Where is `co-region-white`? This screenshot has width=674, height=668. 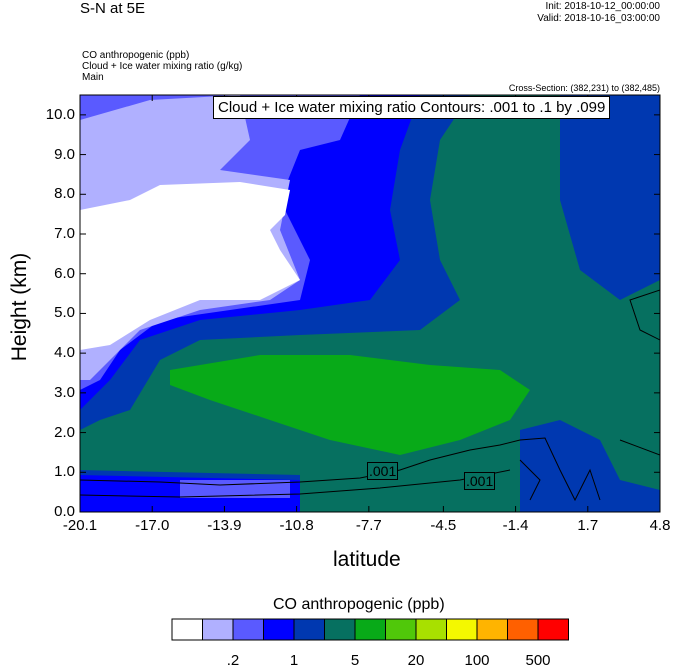 co-region-white is located at coordinates (190, 266).